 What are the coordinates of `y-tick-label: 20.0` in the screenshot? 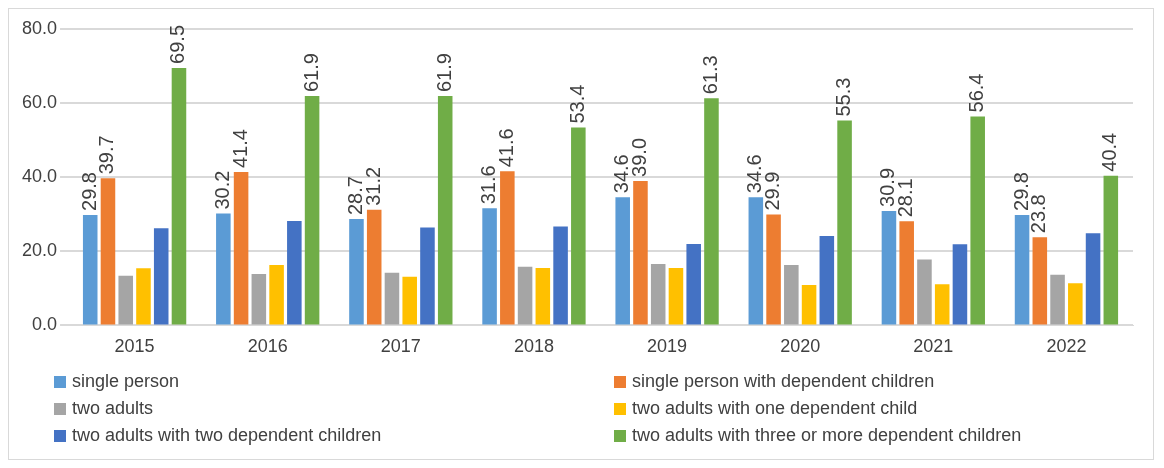 It's located at (39, 250).